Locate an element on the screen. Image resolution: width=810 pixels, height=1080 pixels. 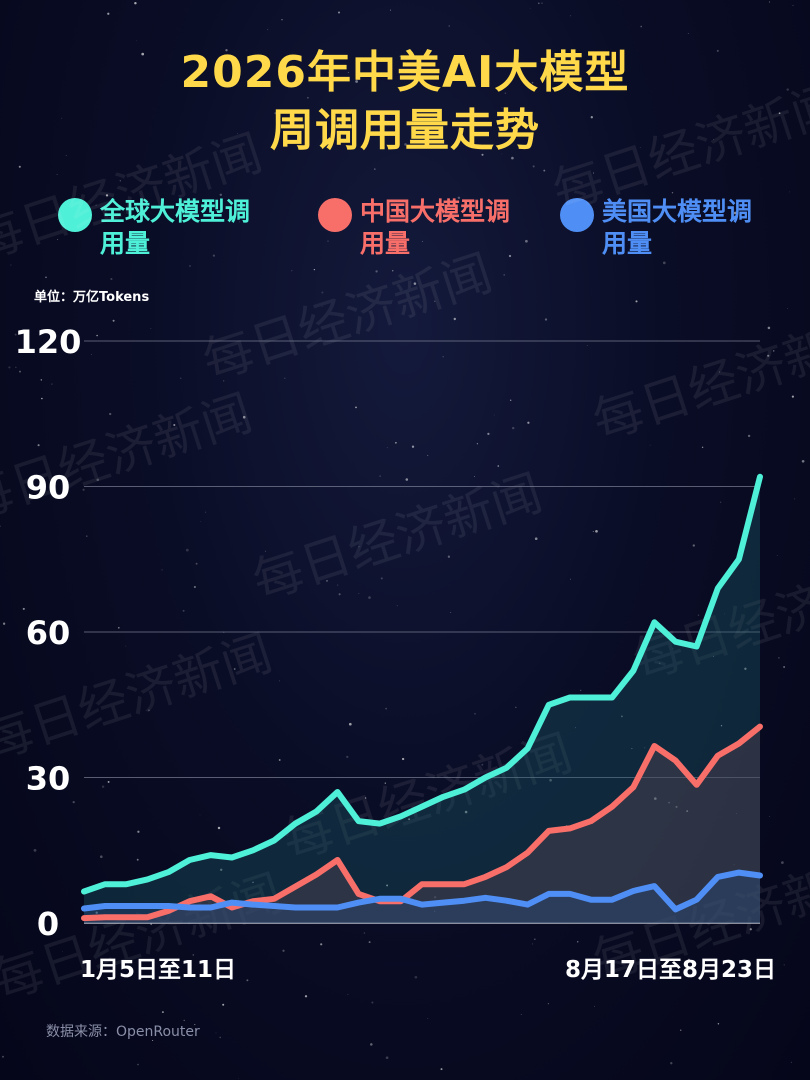
legend-dot-usa is located at coordinates (577, 215).